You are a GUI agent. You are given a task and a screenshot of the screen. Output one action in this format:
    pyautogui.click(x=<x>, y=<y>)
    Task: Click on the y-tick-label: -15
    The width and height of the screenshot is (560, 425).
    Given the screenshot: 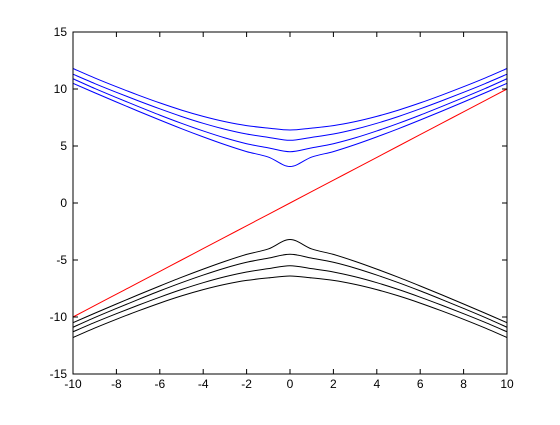 What is the action you would take?
    pyautogui.click(x=59, y=374)
    